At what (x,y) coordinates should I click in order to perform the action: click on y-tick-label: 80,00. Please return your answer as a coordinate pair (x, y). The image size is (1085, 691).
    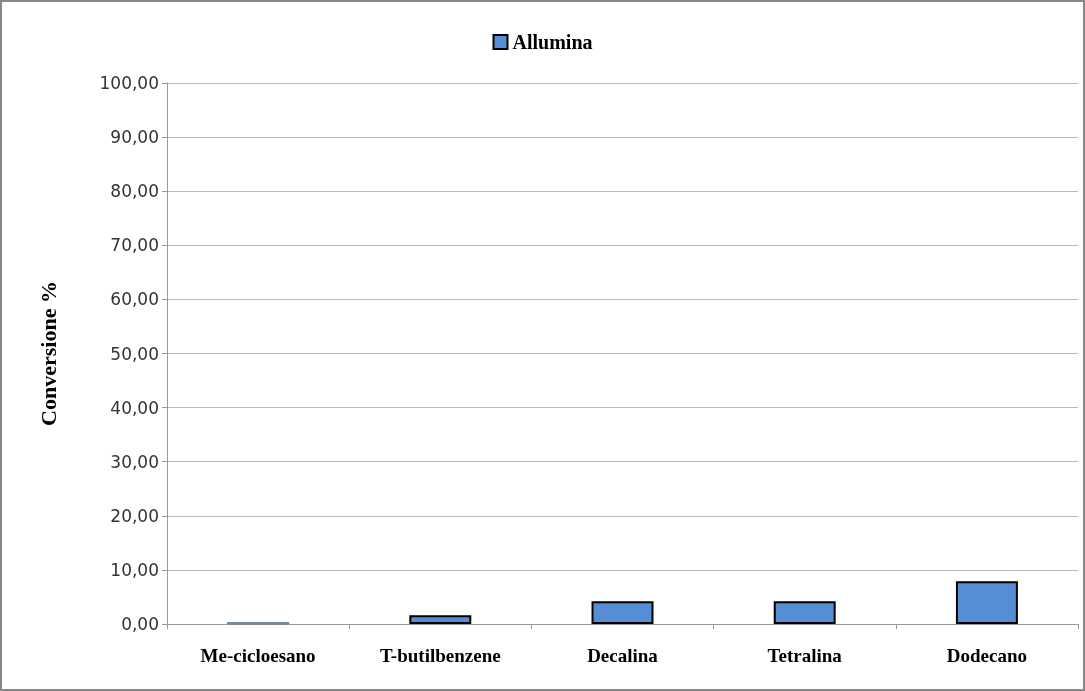
    Looking at the image, I should click on (134, 191).